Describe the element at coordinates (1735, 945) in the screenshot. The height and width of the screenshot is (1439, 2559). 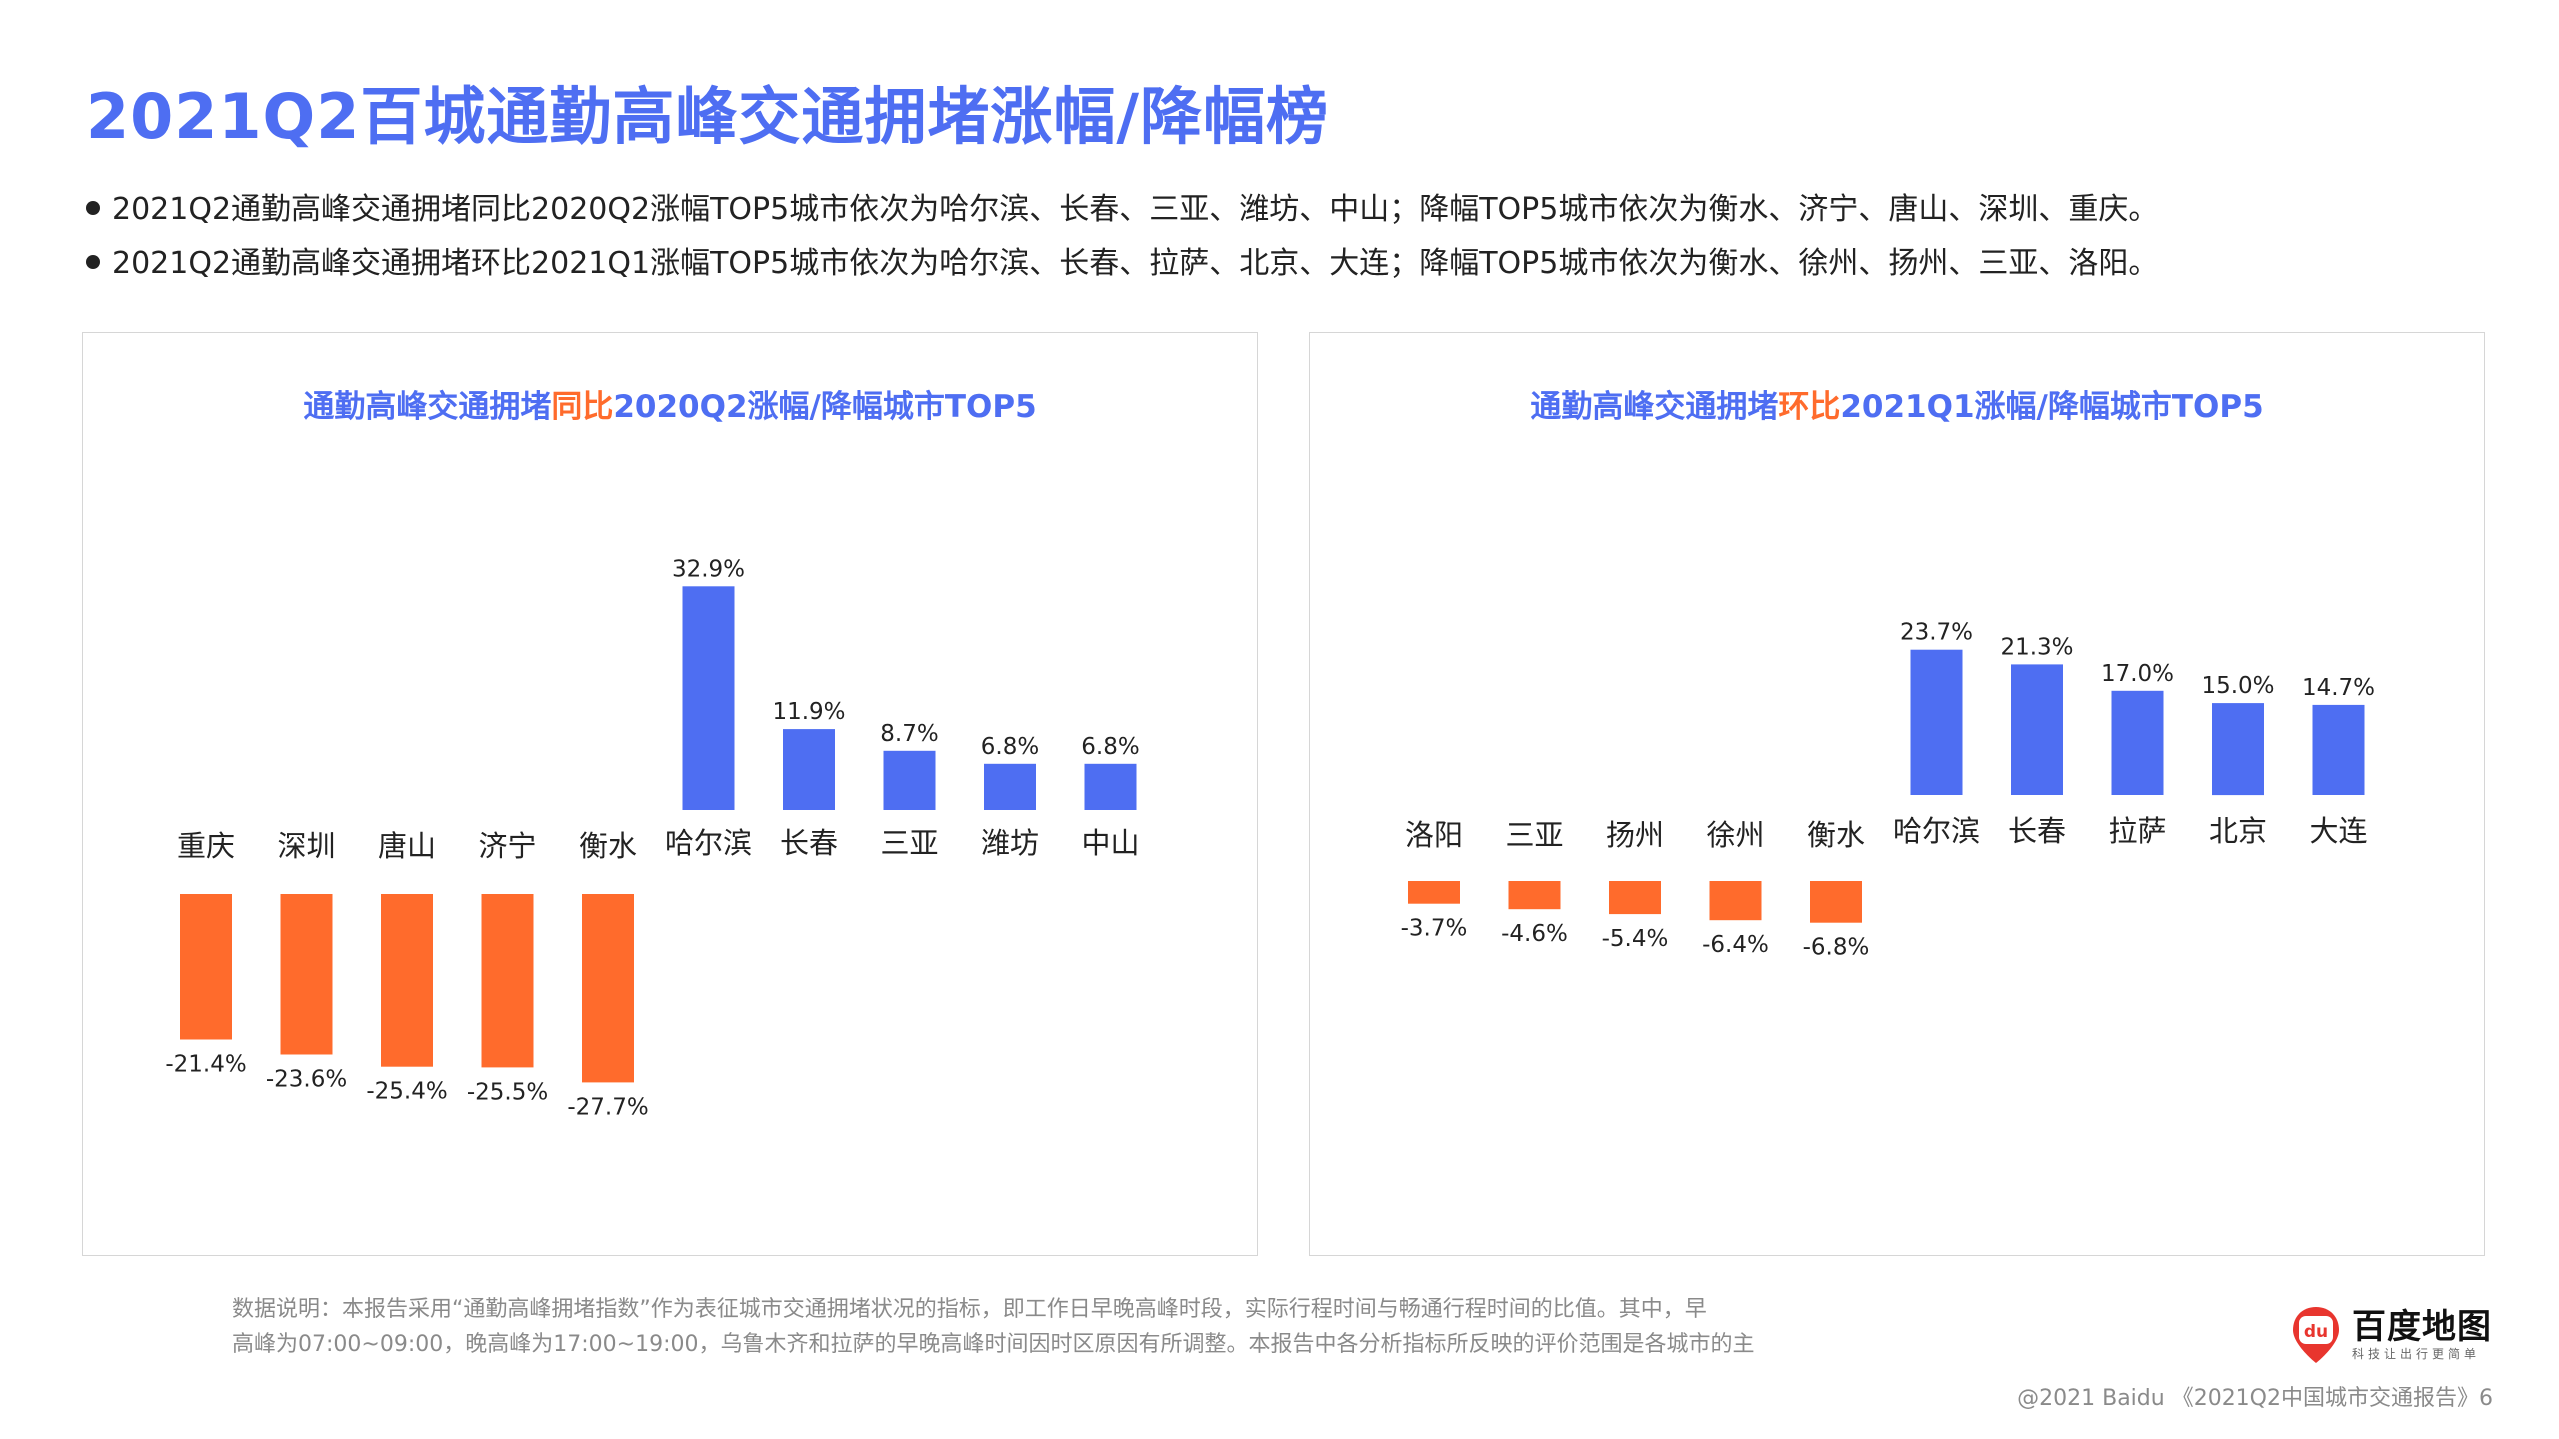
I see `data-label: -6.4%` at that location.